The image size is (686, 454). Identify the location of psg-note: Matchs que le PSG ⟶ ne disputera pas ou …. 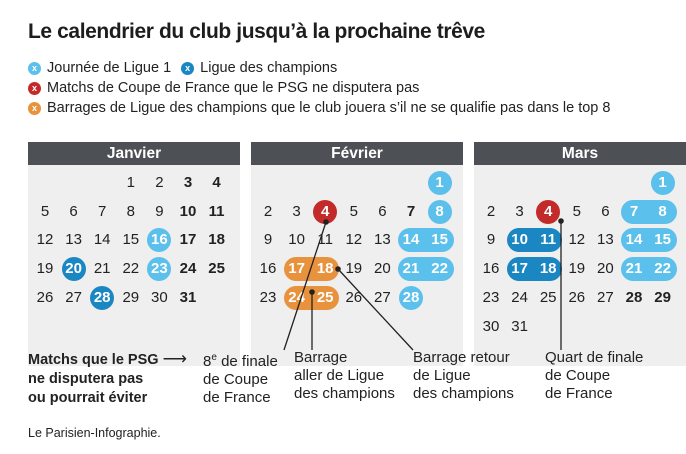
(107, 378).